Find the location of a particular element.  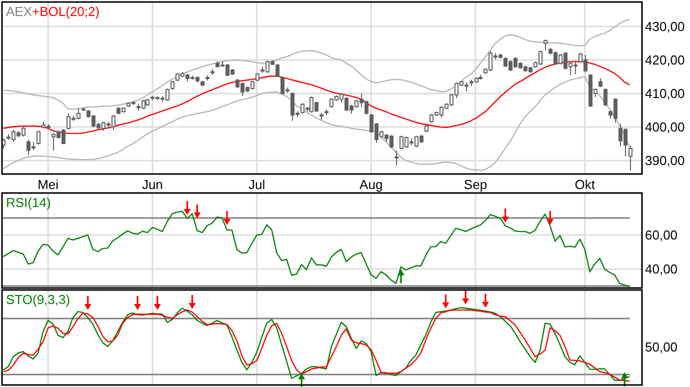

x-tick-label: Jul is located at coordinates (257, 184).